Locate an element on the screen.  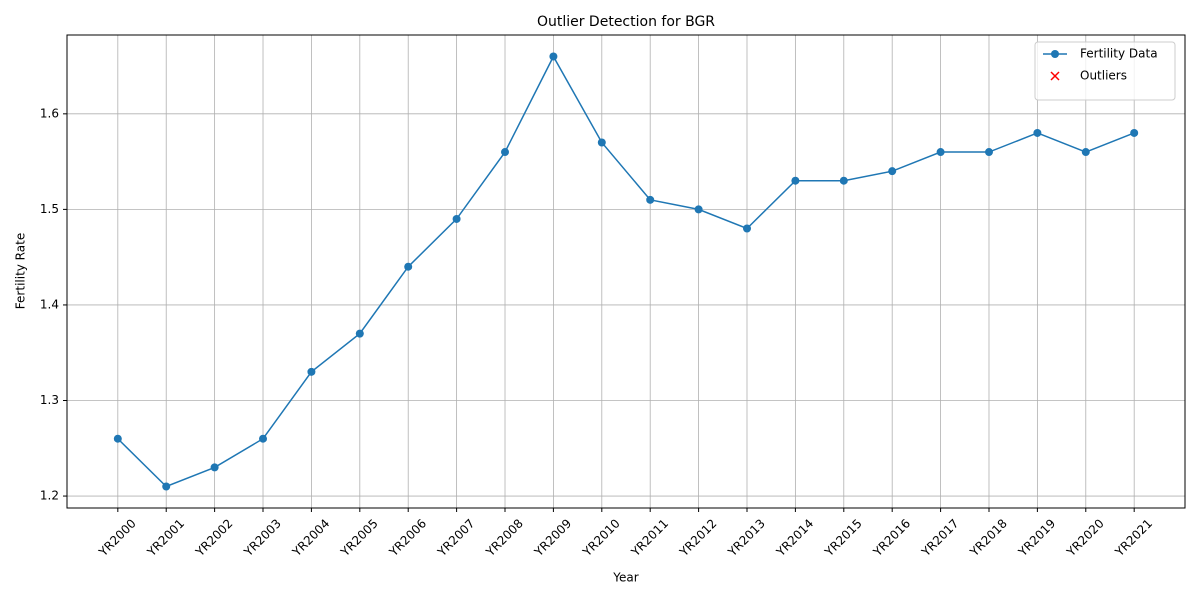
y-tick-label: 1.6 is located at coordinates (49, 113).